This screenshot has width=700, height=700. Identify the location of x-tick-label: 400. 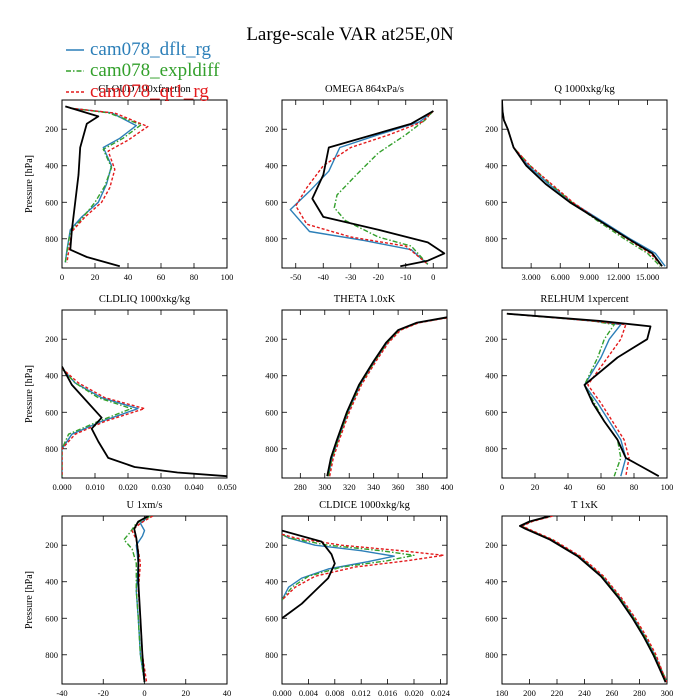
(447, 487).